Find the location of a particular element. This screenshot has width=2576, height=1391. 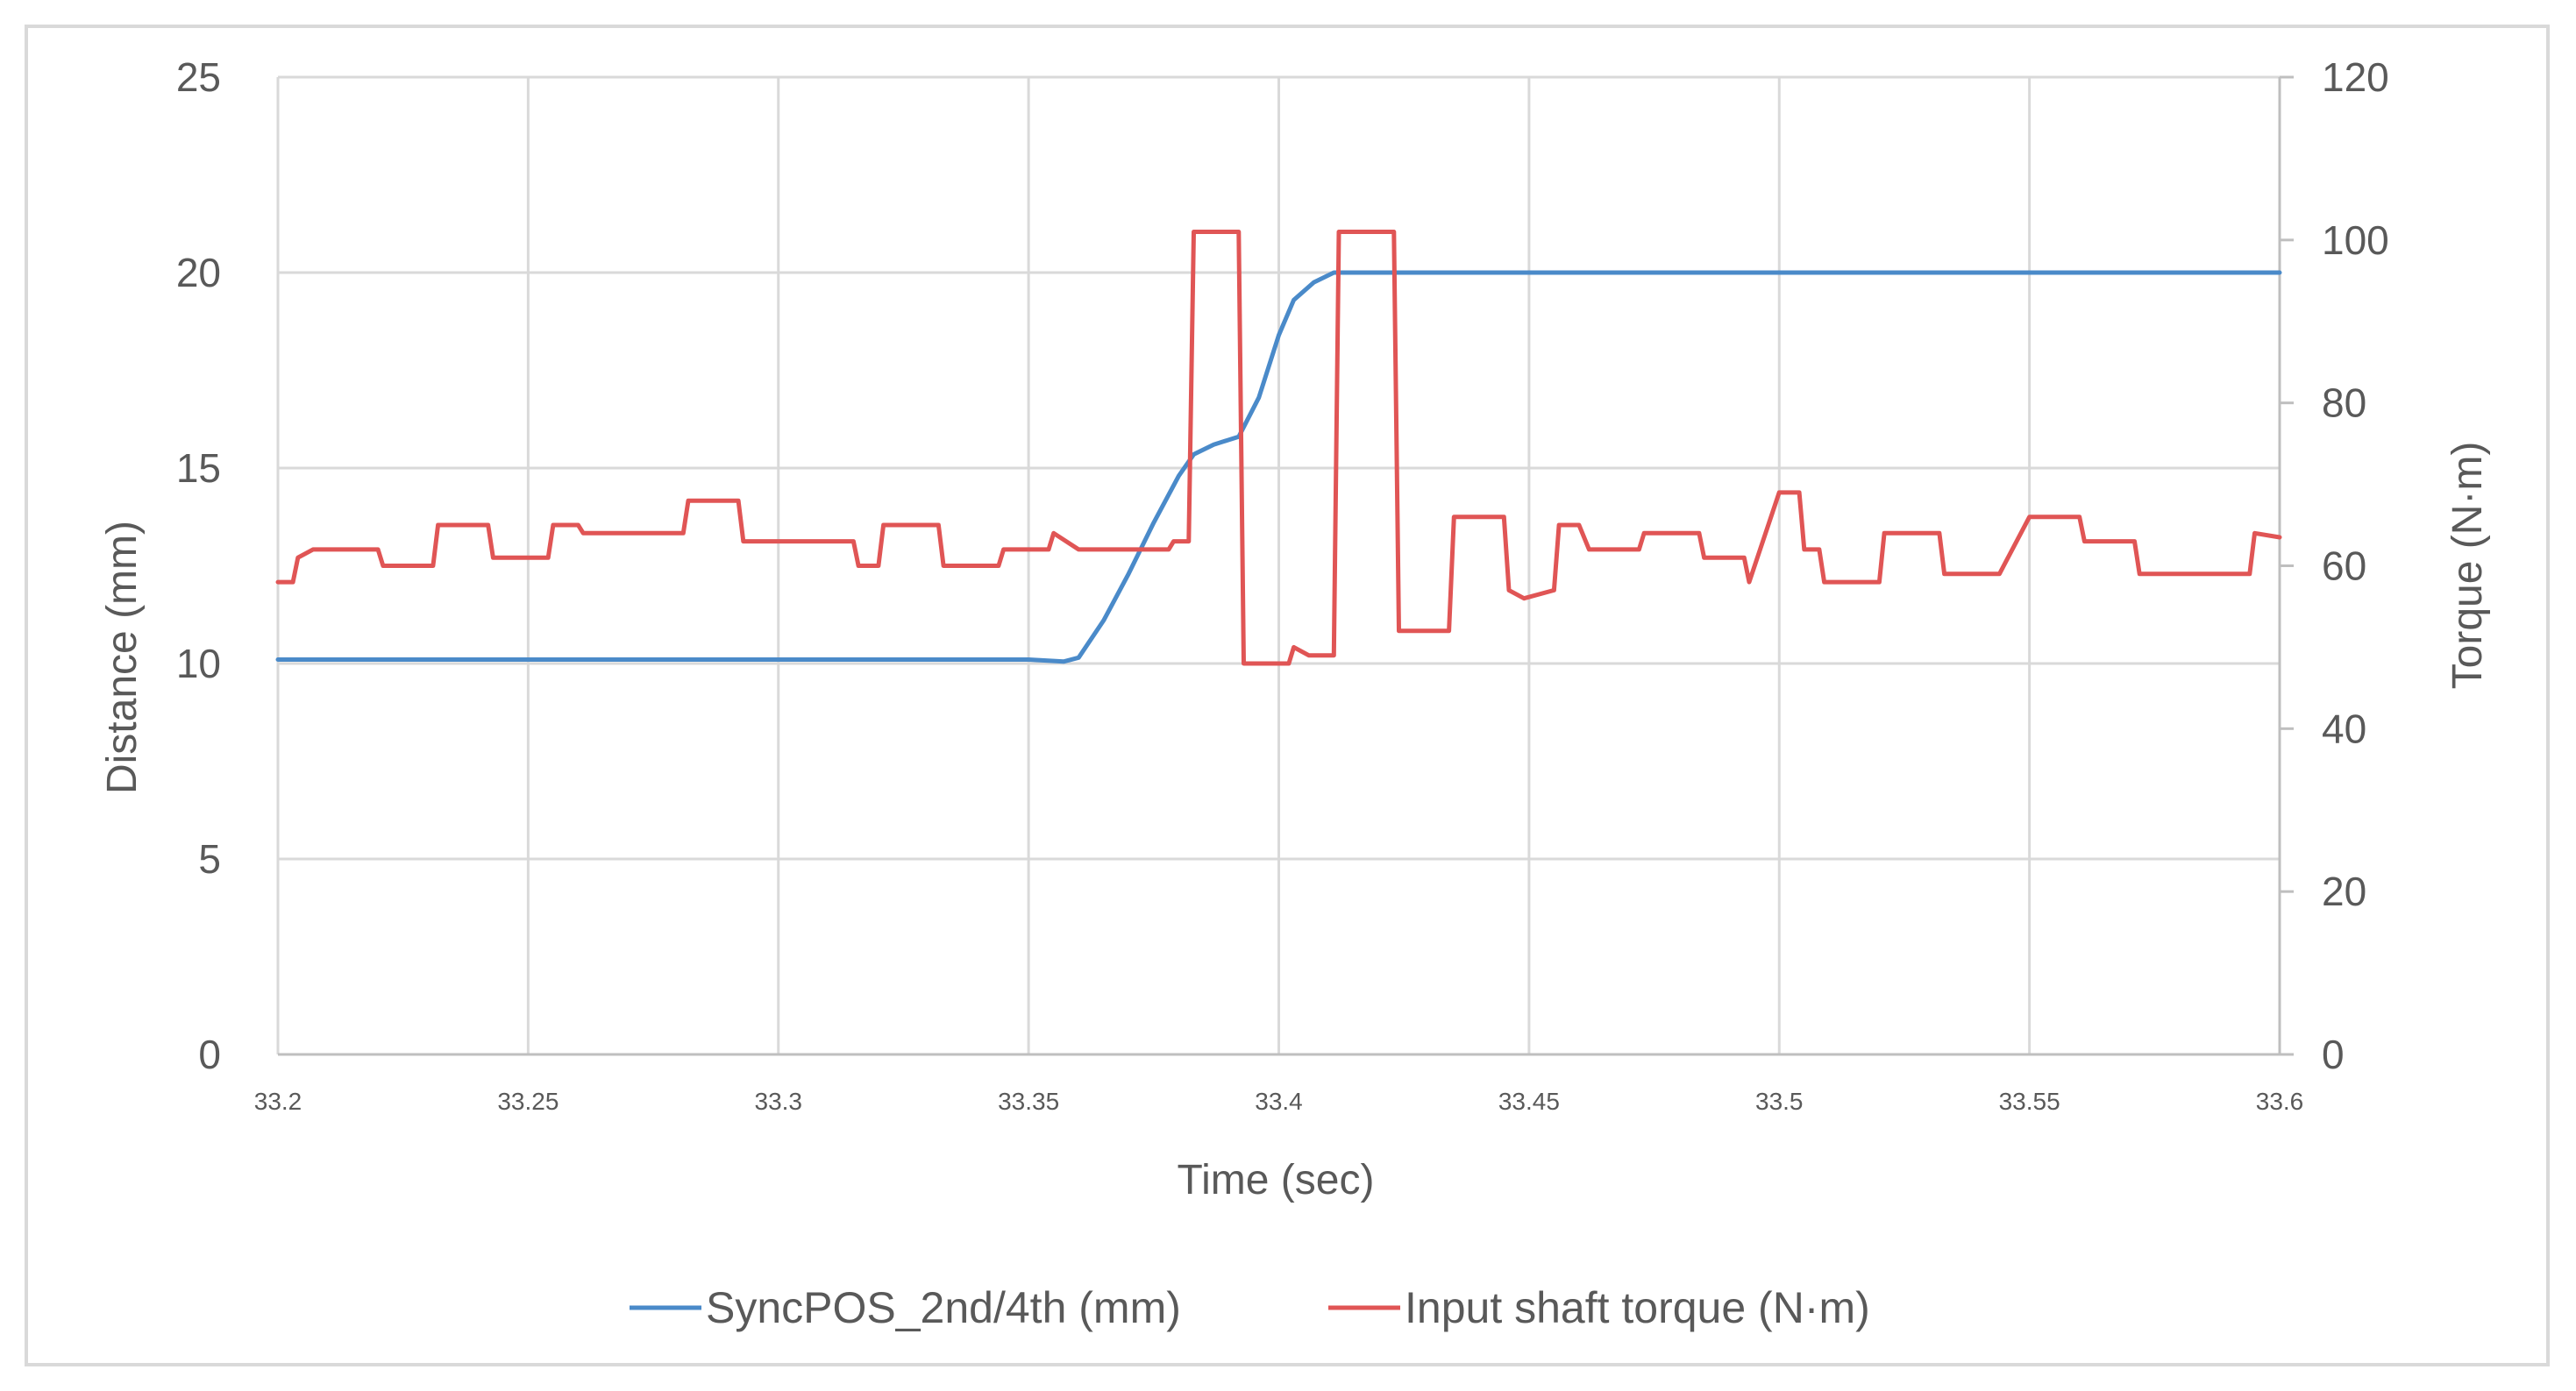

y2-tick-label-1: 20 is located at coordinates (2344, 891).